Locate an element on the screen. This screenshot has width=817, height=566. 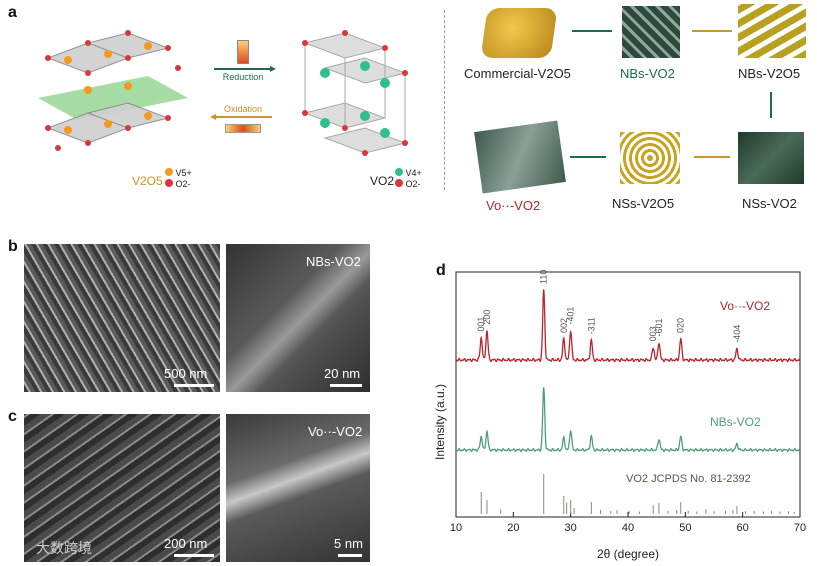
peak-label: 002 is located at coordinates (564, 325).